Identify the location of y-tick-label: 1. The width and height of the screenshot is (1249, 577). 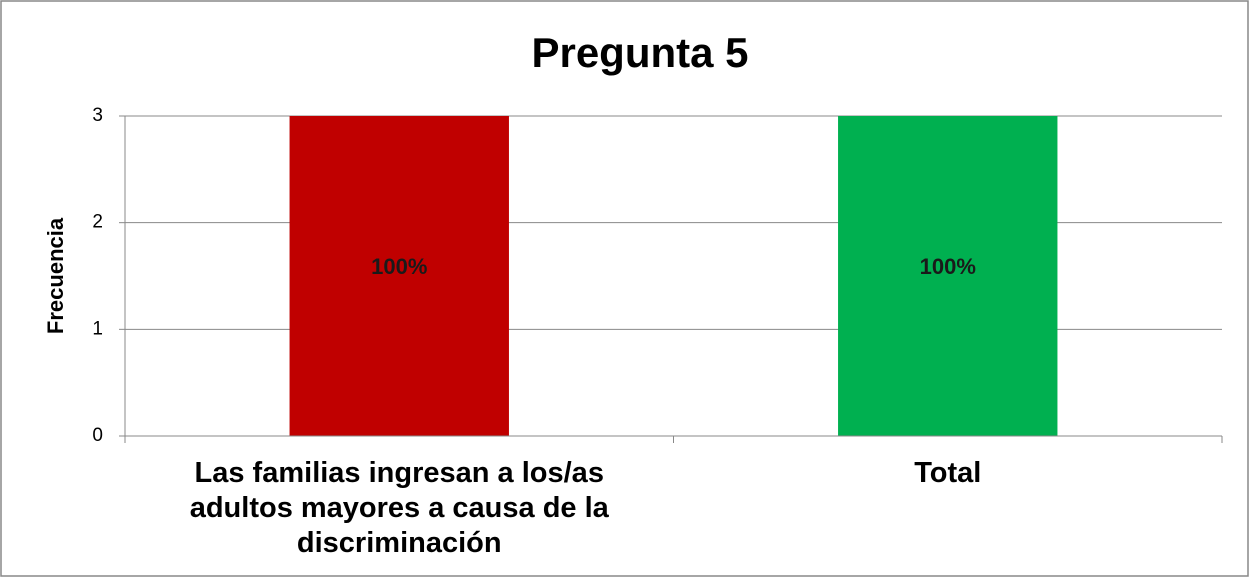
(97, 328).